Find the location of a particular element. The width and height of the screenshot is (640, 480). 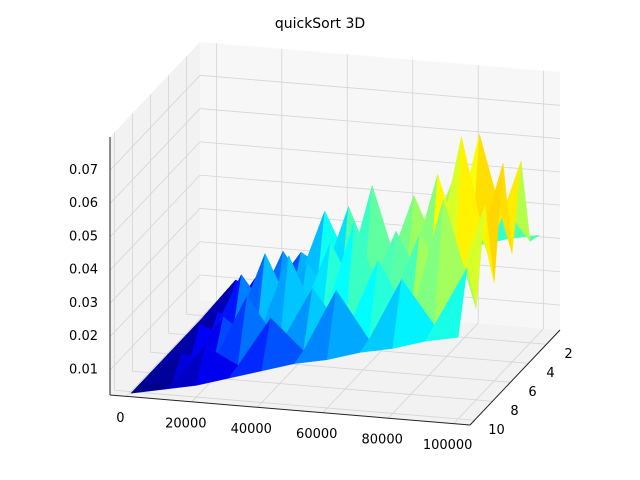

y-tick-label: 10 is located at coordinates (496, 430).